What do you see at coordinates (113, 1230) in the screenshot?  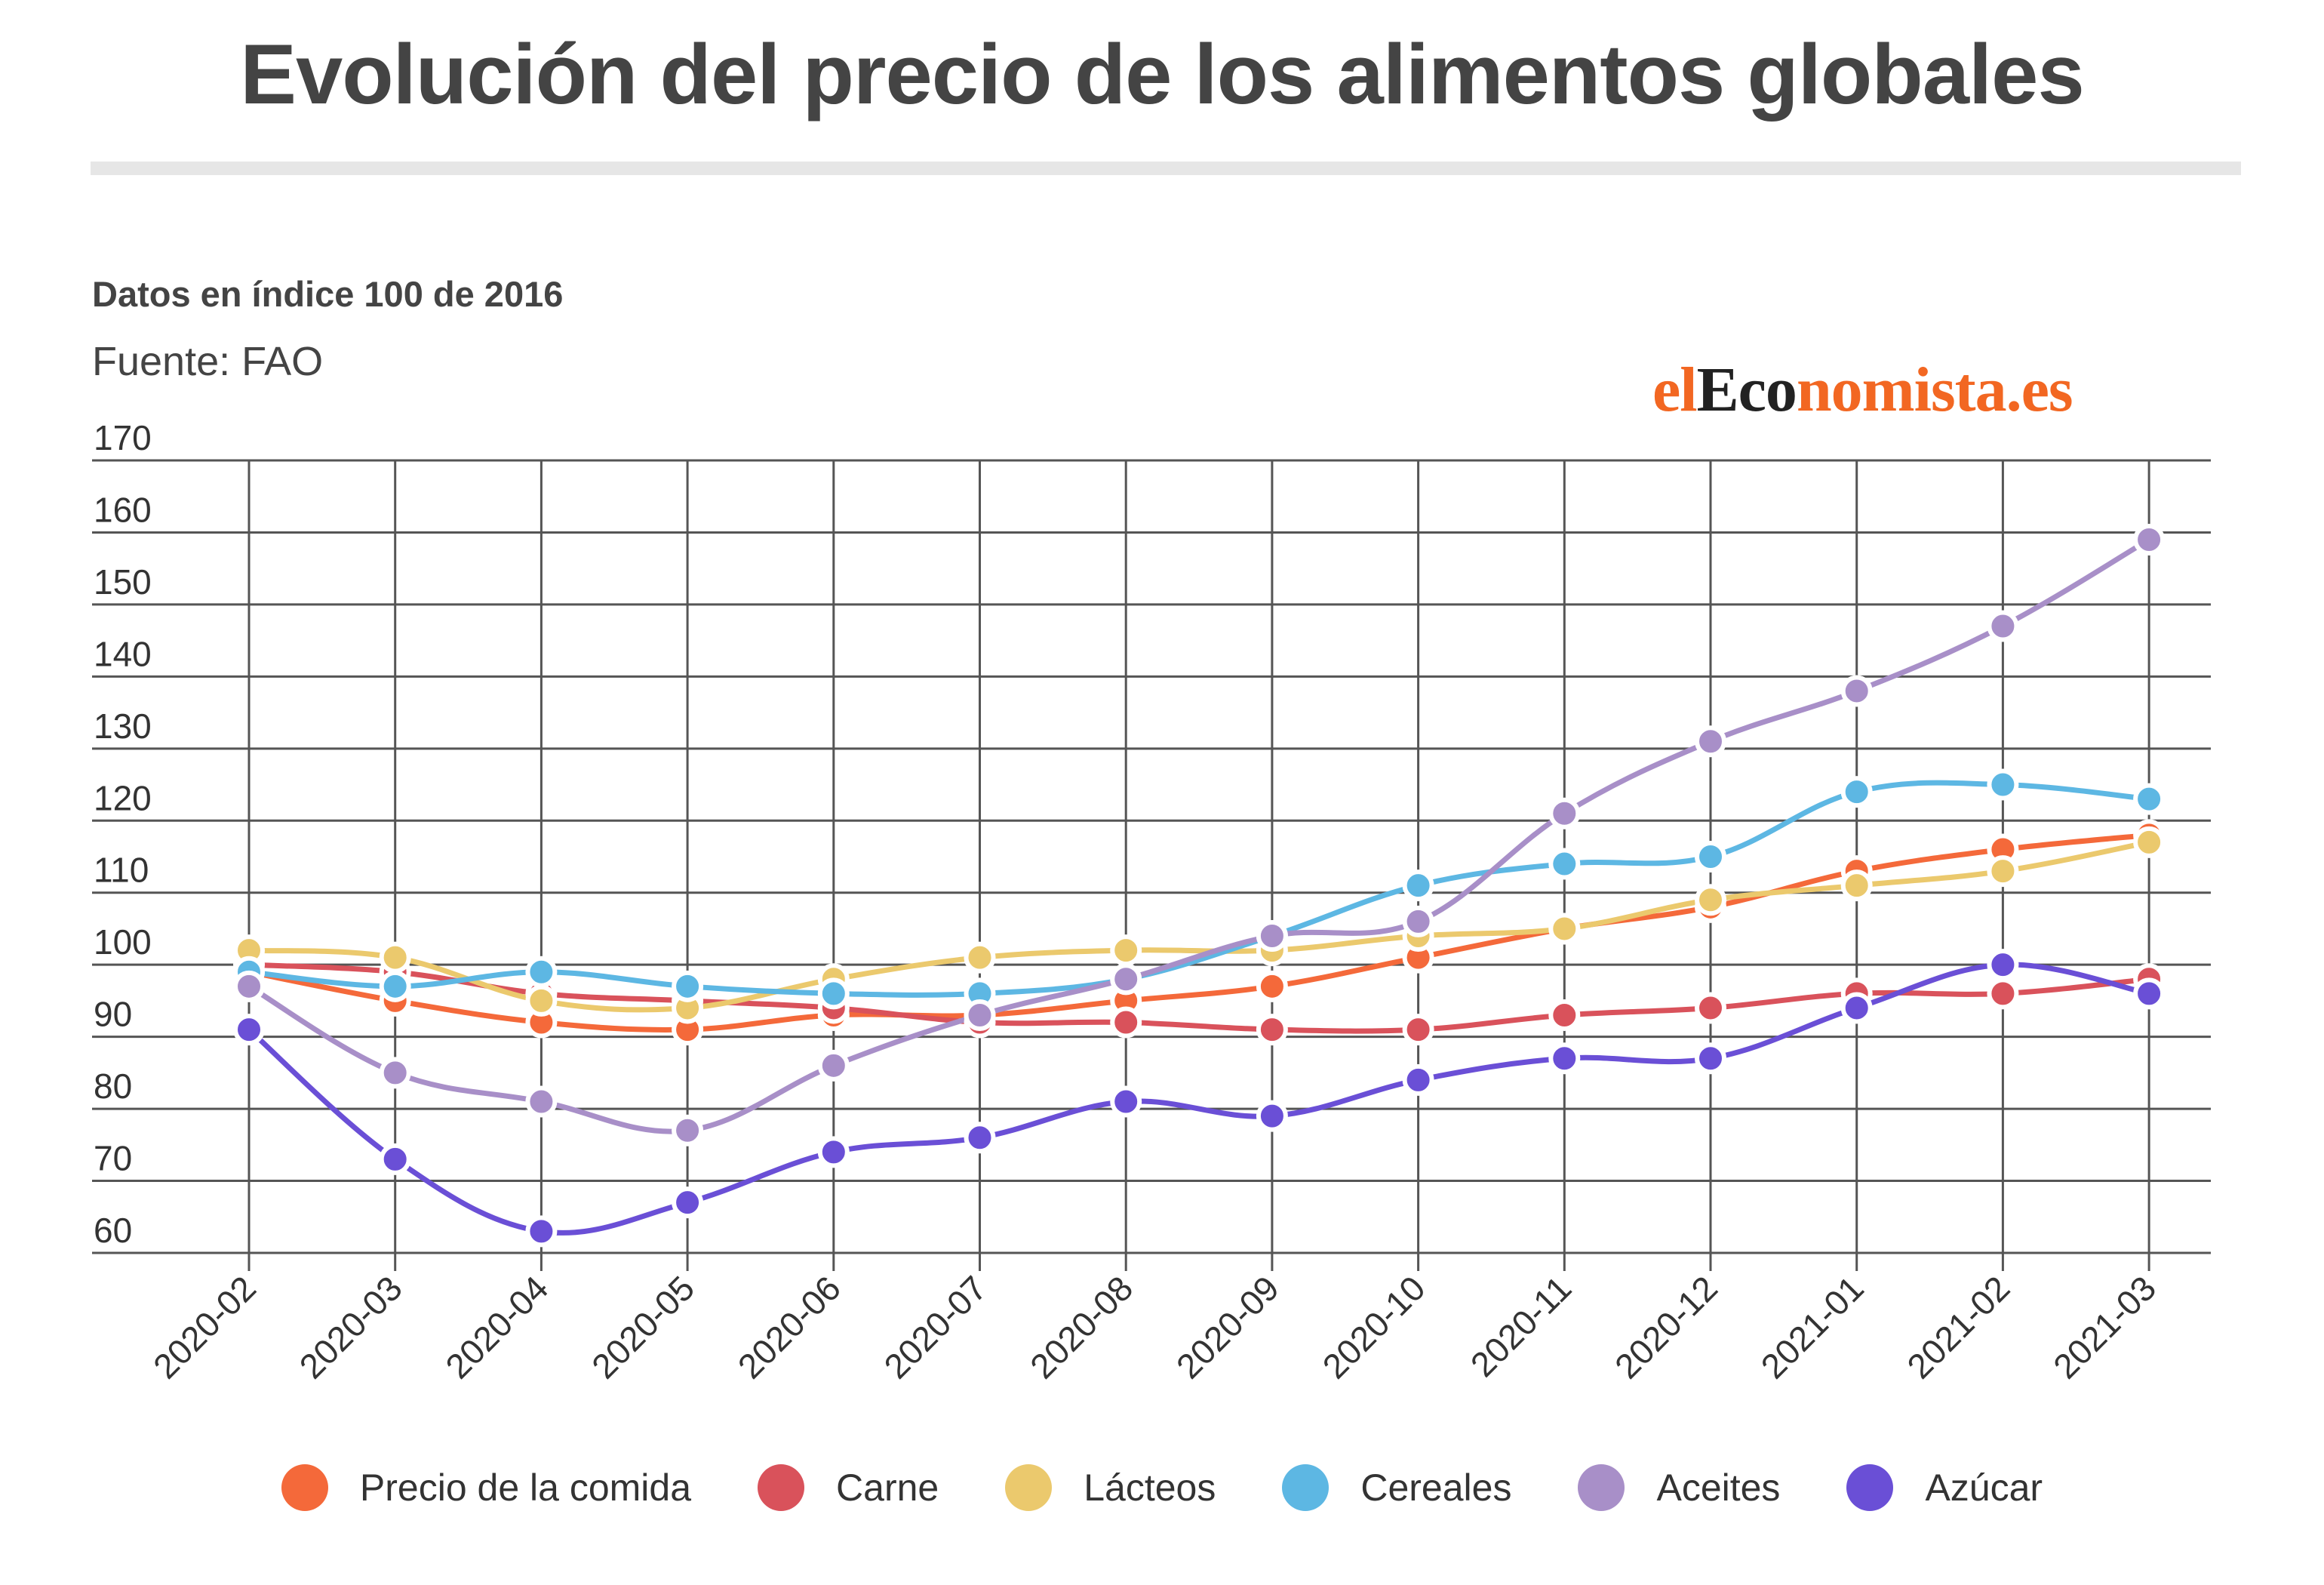 I see `y-tick-label: 60` at bounding box center [113, 1230].